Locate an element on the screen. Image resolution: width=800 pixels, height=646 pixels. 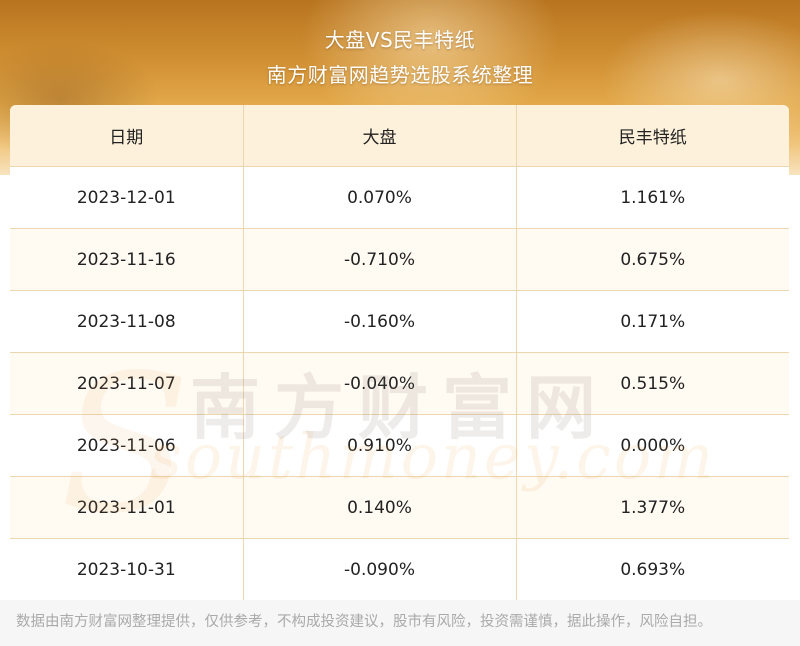
market-change-cell: -0.040% is located at coordinates (380, 383).